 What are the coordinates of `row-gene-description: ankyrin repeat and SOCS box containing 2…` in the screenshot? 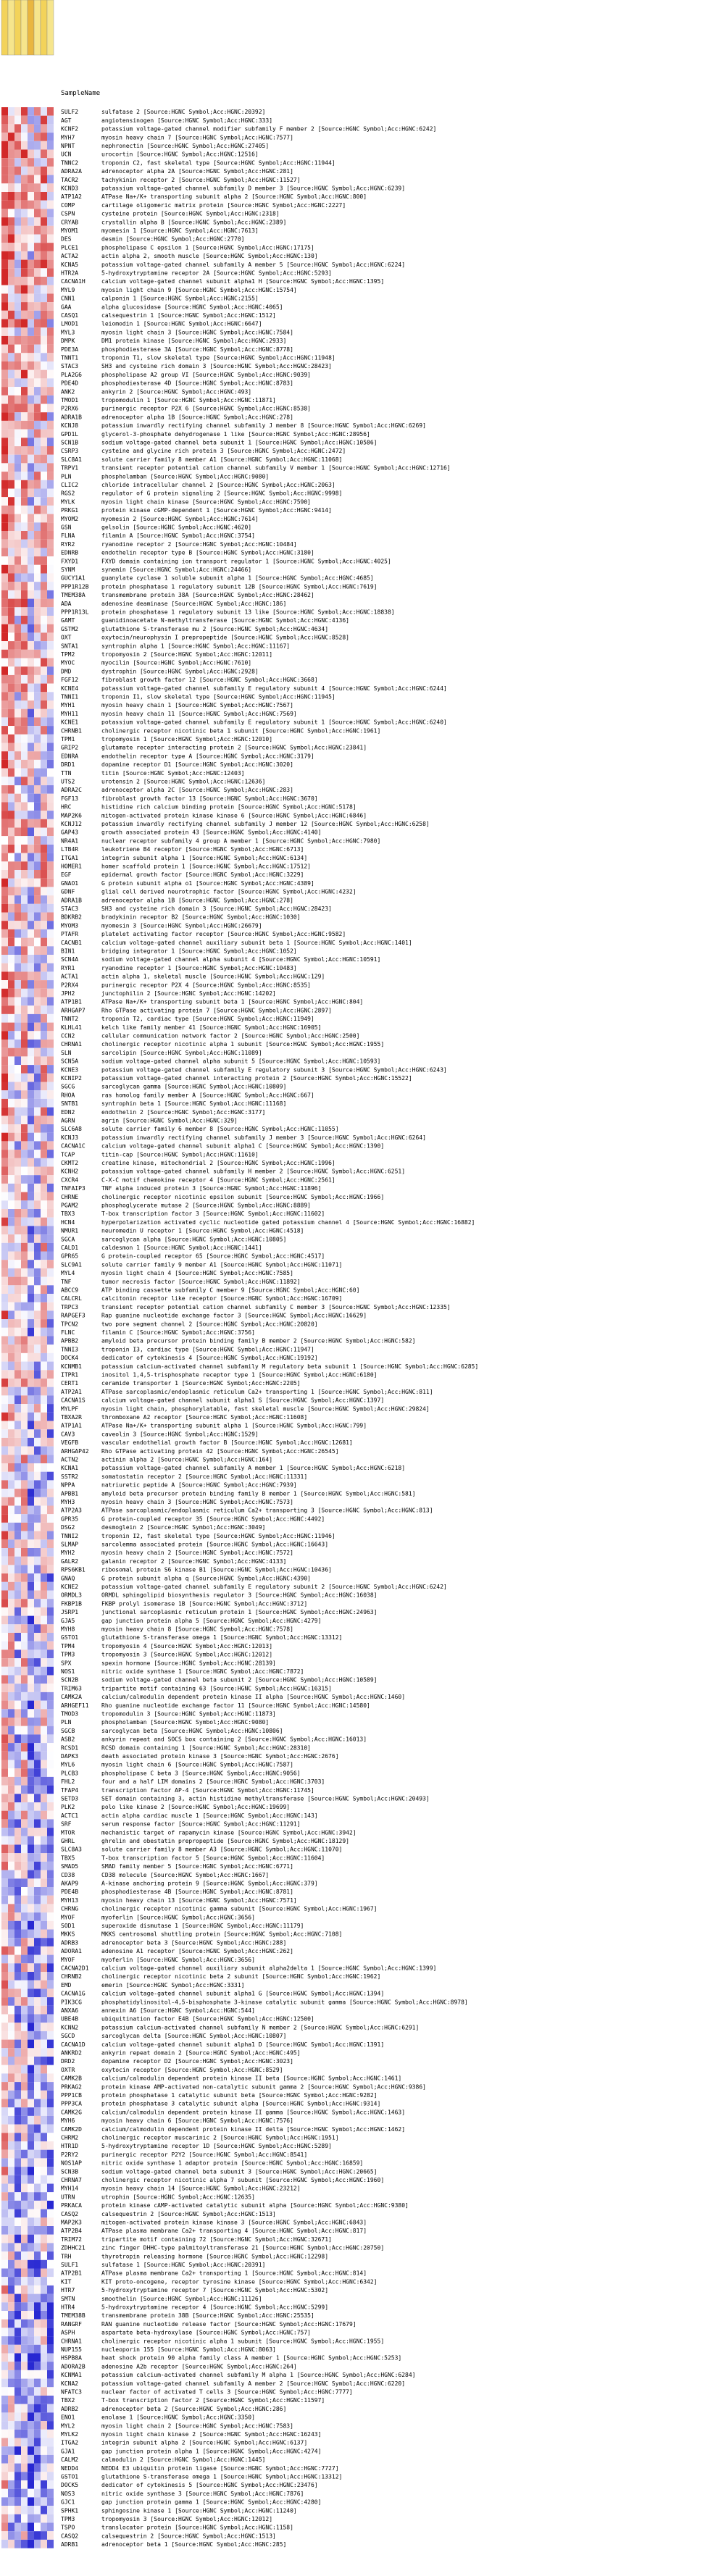 It's located at (234, 1739).